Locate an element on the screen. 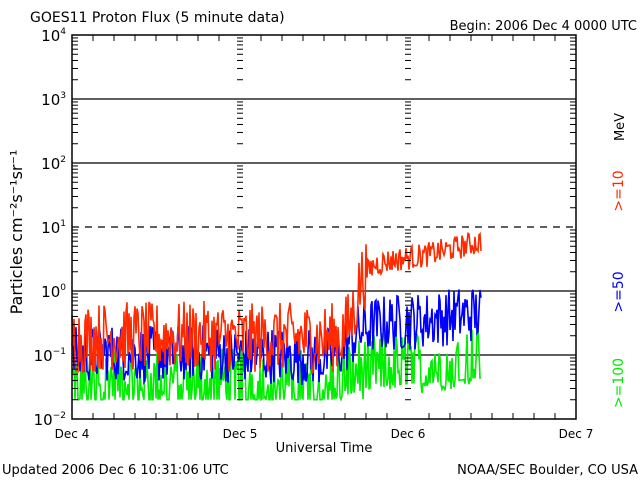 The image size is (640, 480). x-axis-label: Universal Time is located at coordinates (324, 448).